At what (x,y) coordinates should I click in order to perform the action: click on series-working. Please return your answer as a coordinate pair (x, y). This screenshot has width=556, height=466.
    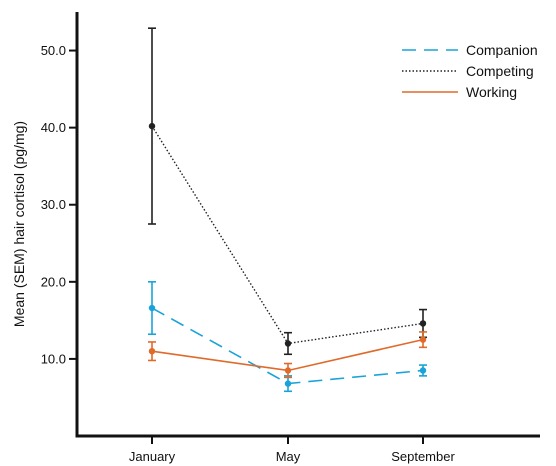
    Looking at the image, I should click on (287, 355).